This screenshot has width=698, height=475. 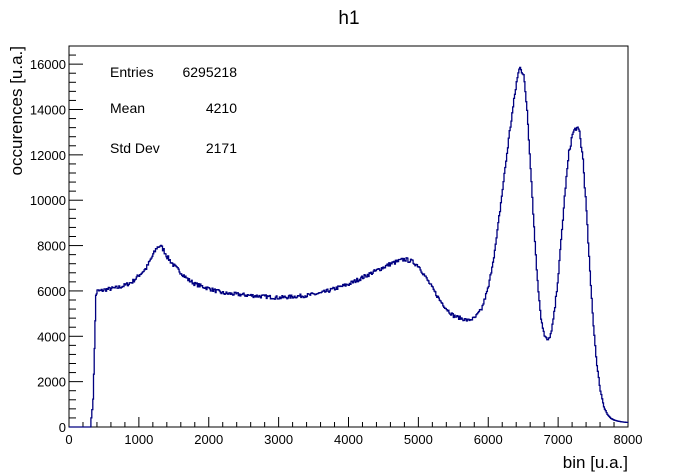 What do you see at coordinates (132, 72) in the screenshot?
I see `stats-entries-label: Entries` at bounding box center [132, 72].